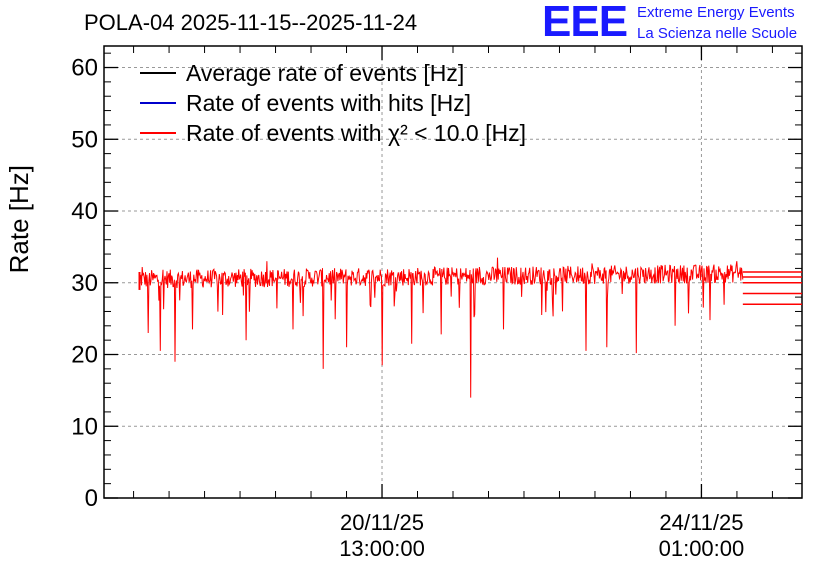 The width and height of the screenshot is (836, 572). Describe the element at coordinates (701, 548) in the screenshot. I see `x-tick-time-2: 01:00:00` at that location.